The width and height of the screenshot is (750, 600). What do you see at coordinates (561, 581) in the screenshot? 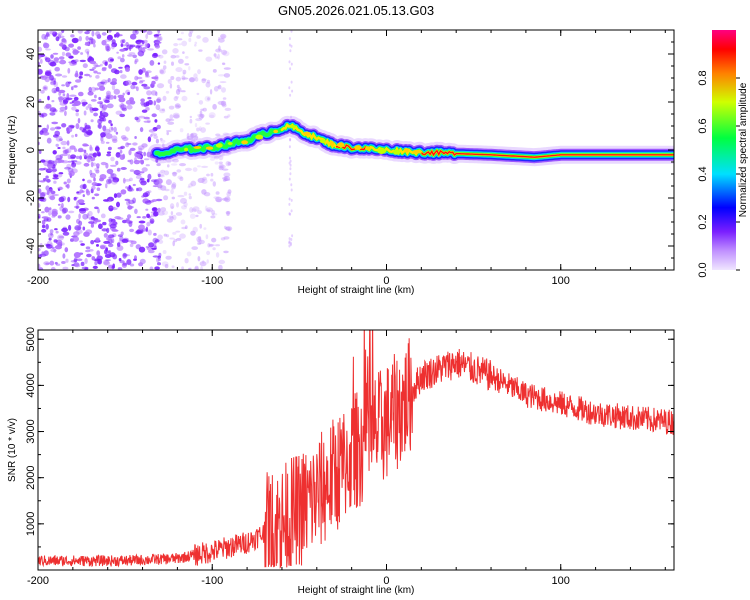
I see `x-tick-label: 100` at bounding box center [561, 581].